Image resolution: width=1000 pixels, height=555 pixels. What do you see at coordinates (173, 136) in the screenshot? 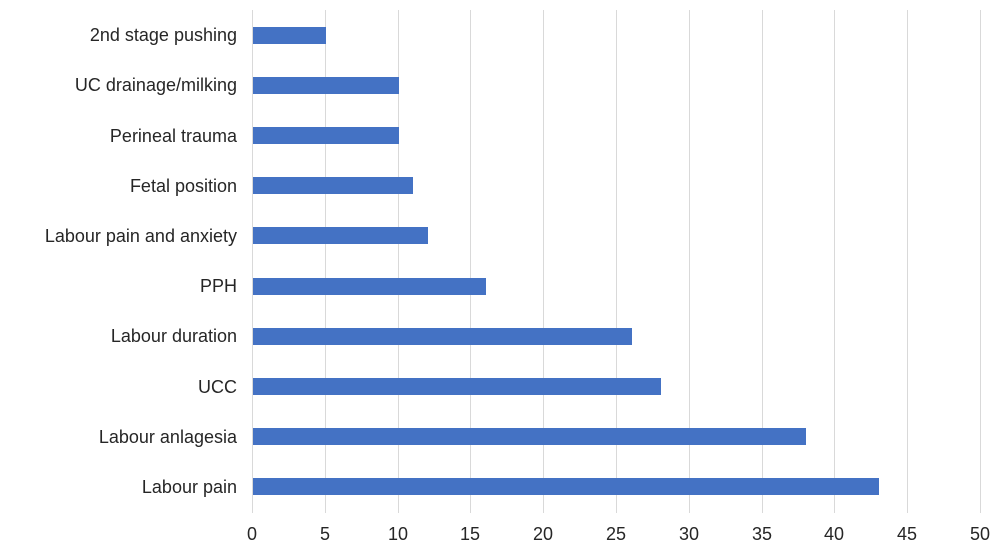
I see `category-label: Perineal trauma` at bounding box center [173, 136].